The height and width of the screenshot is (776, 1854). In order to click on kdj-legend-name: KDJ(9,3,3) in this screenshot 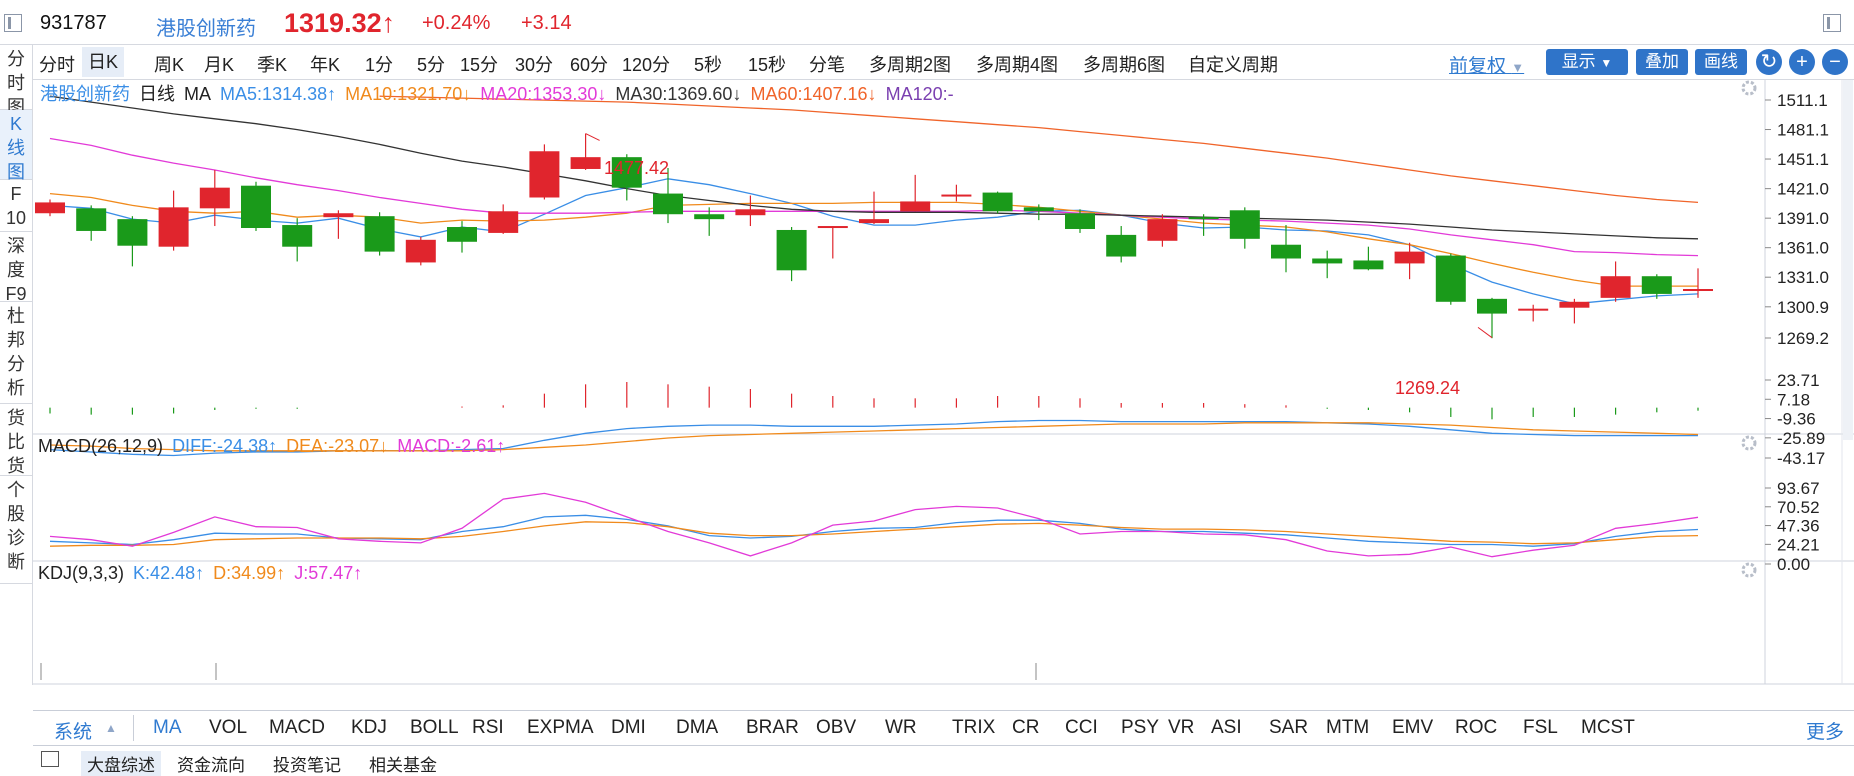, I will do `click(81, 573)`.